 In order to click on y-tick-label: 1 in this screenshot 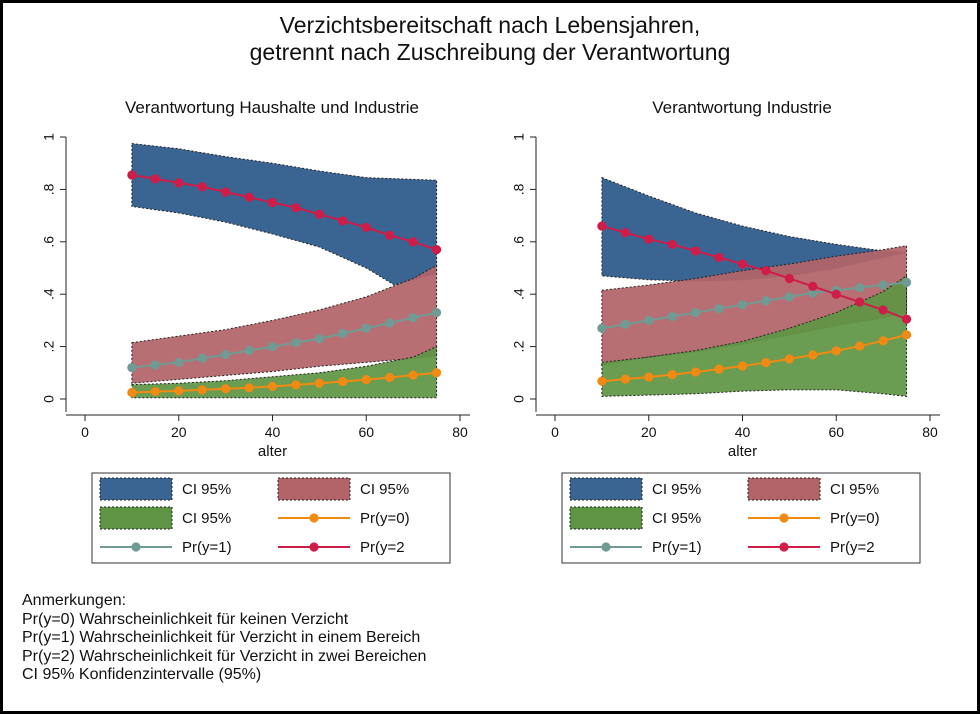, I will do `click(49, 137)`.